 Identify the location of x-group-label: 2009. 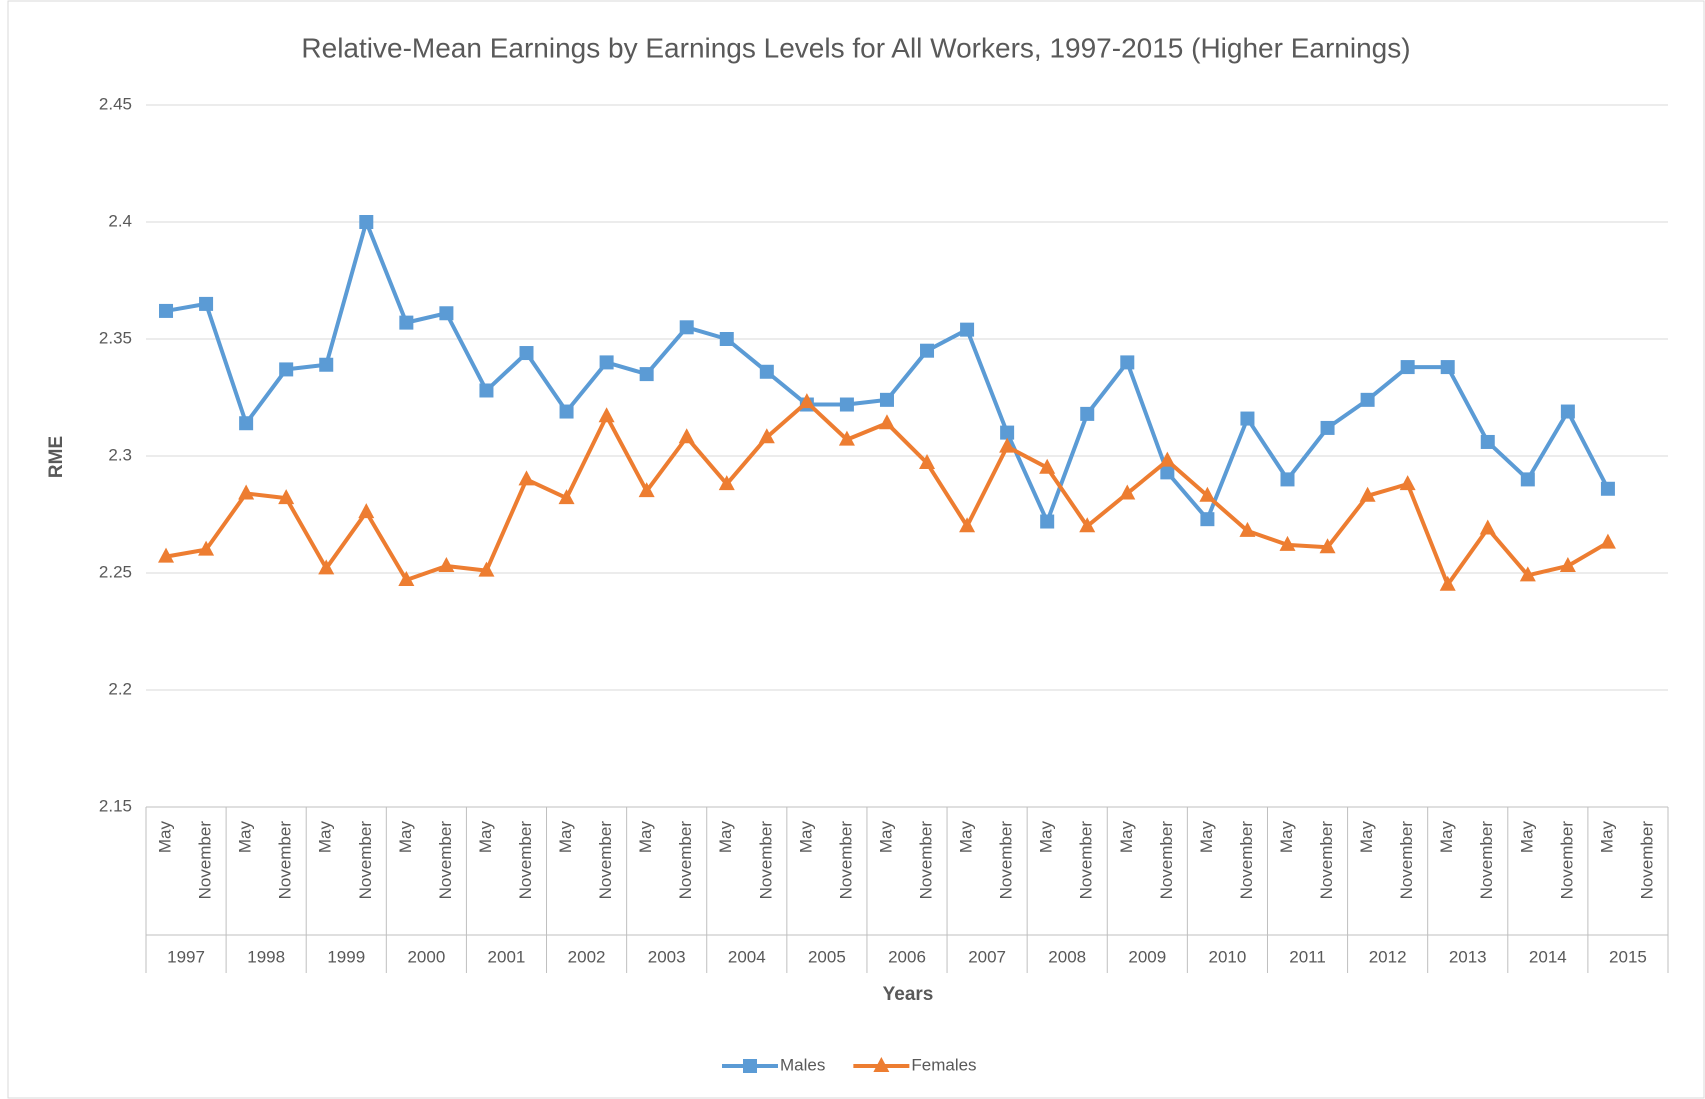
(1147, 956).